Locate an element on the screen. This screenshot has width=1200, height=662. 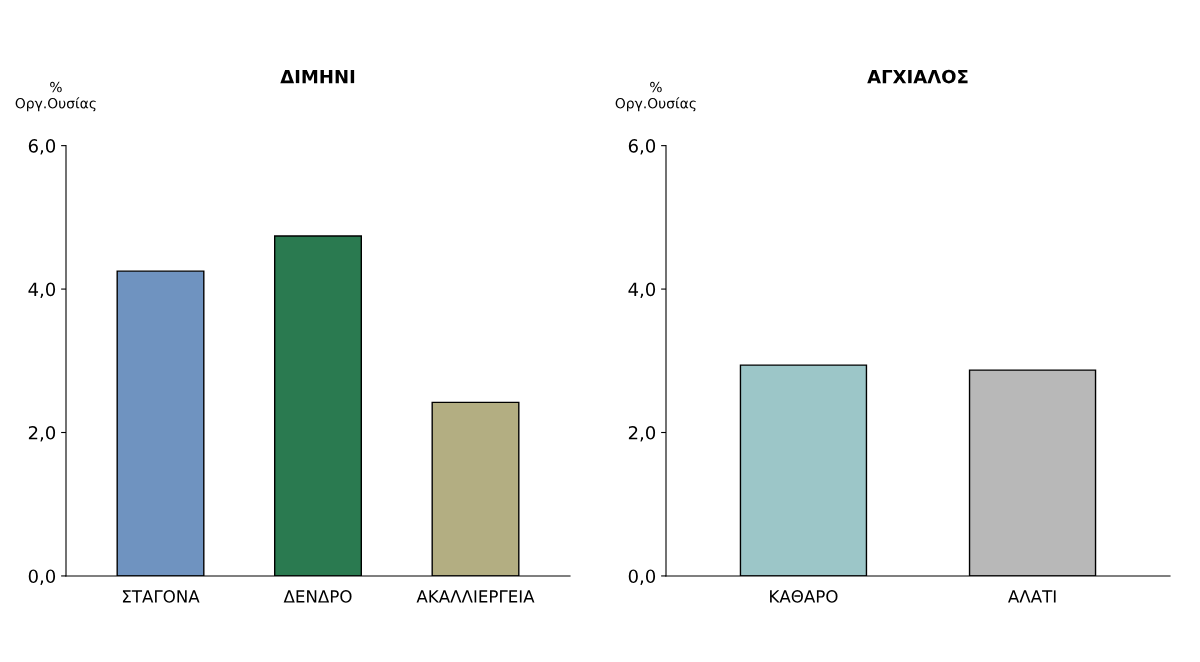
x-tick-label: ΚΑΘΑΡΟ is located at coordinates (804, 596).